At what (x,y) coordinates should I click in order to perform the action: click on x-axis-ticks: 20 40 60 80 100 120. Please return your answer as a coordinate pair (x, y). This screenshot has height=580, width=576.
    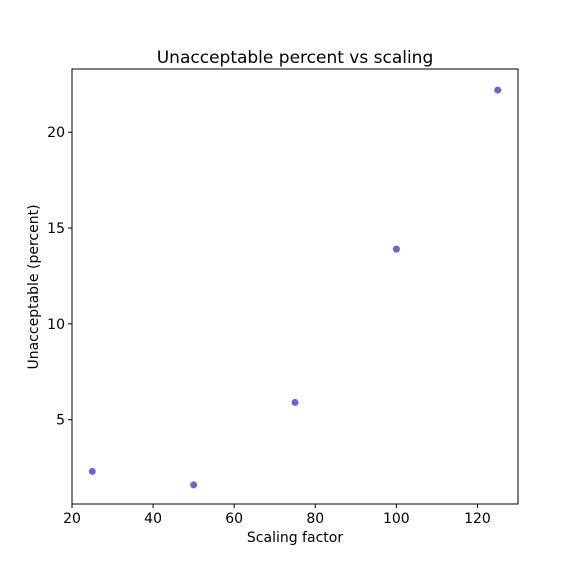
    Looking at the image, I should click on (277, 515).